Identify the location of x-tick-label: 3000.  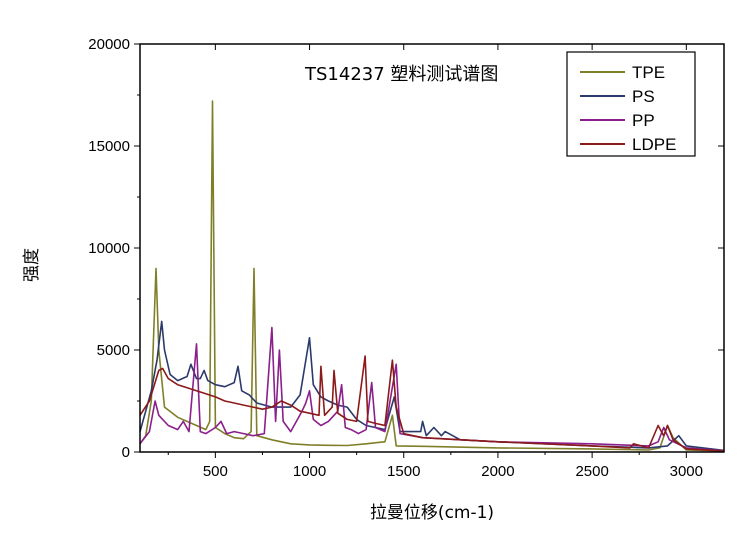
(686, 471).